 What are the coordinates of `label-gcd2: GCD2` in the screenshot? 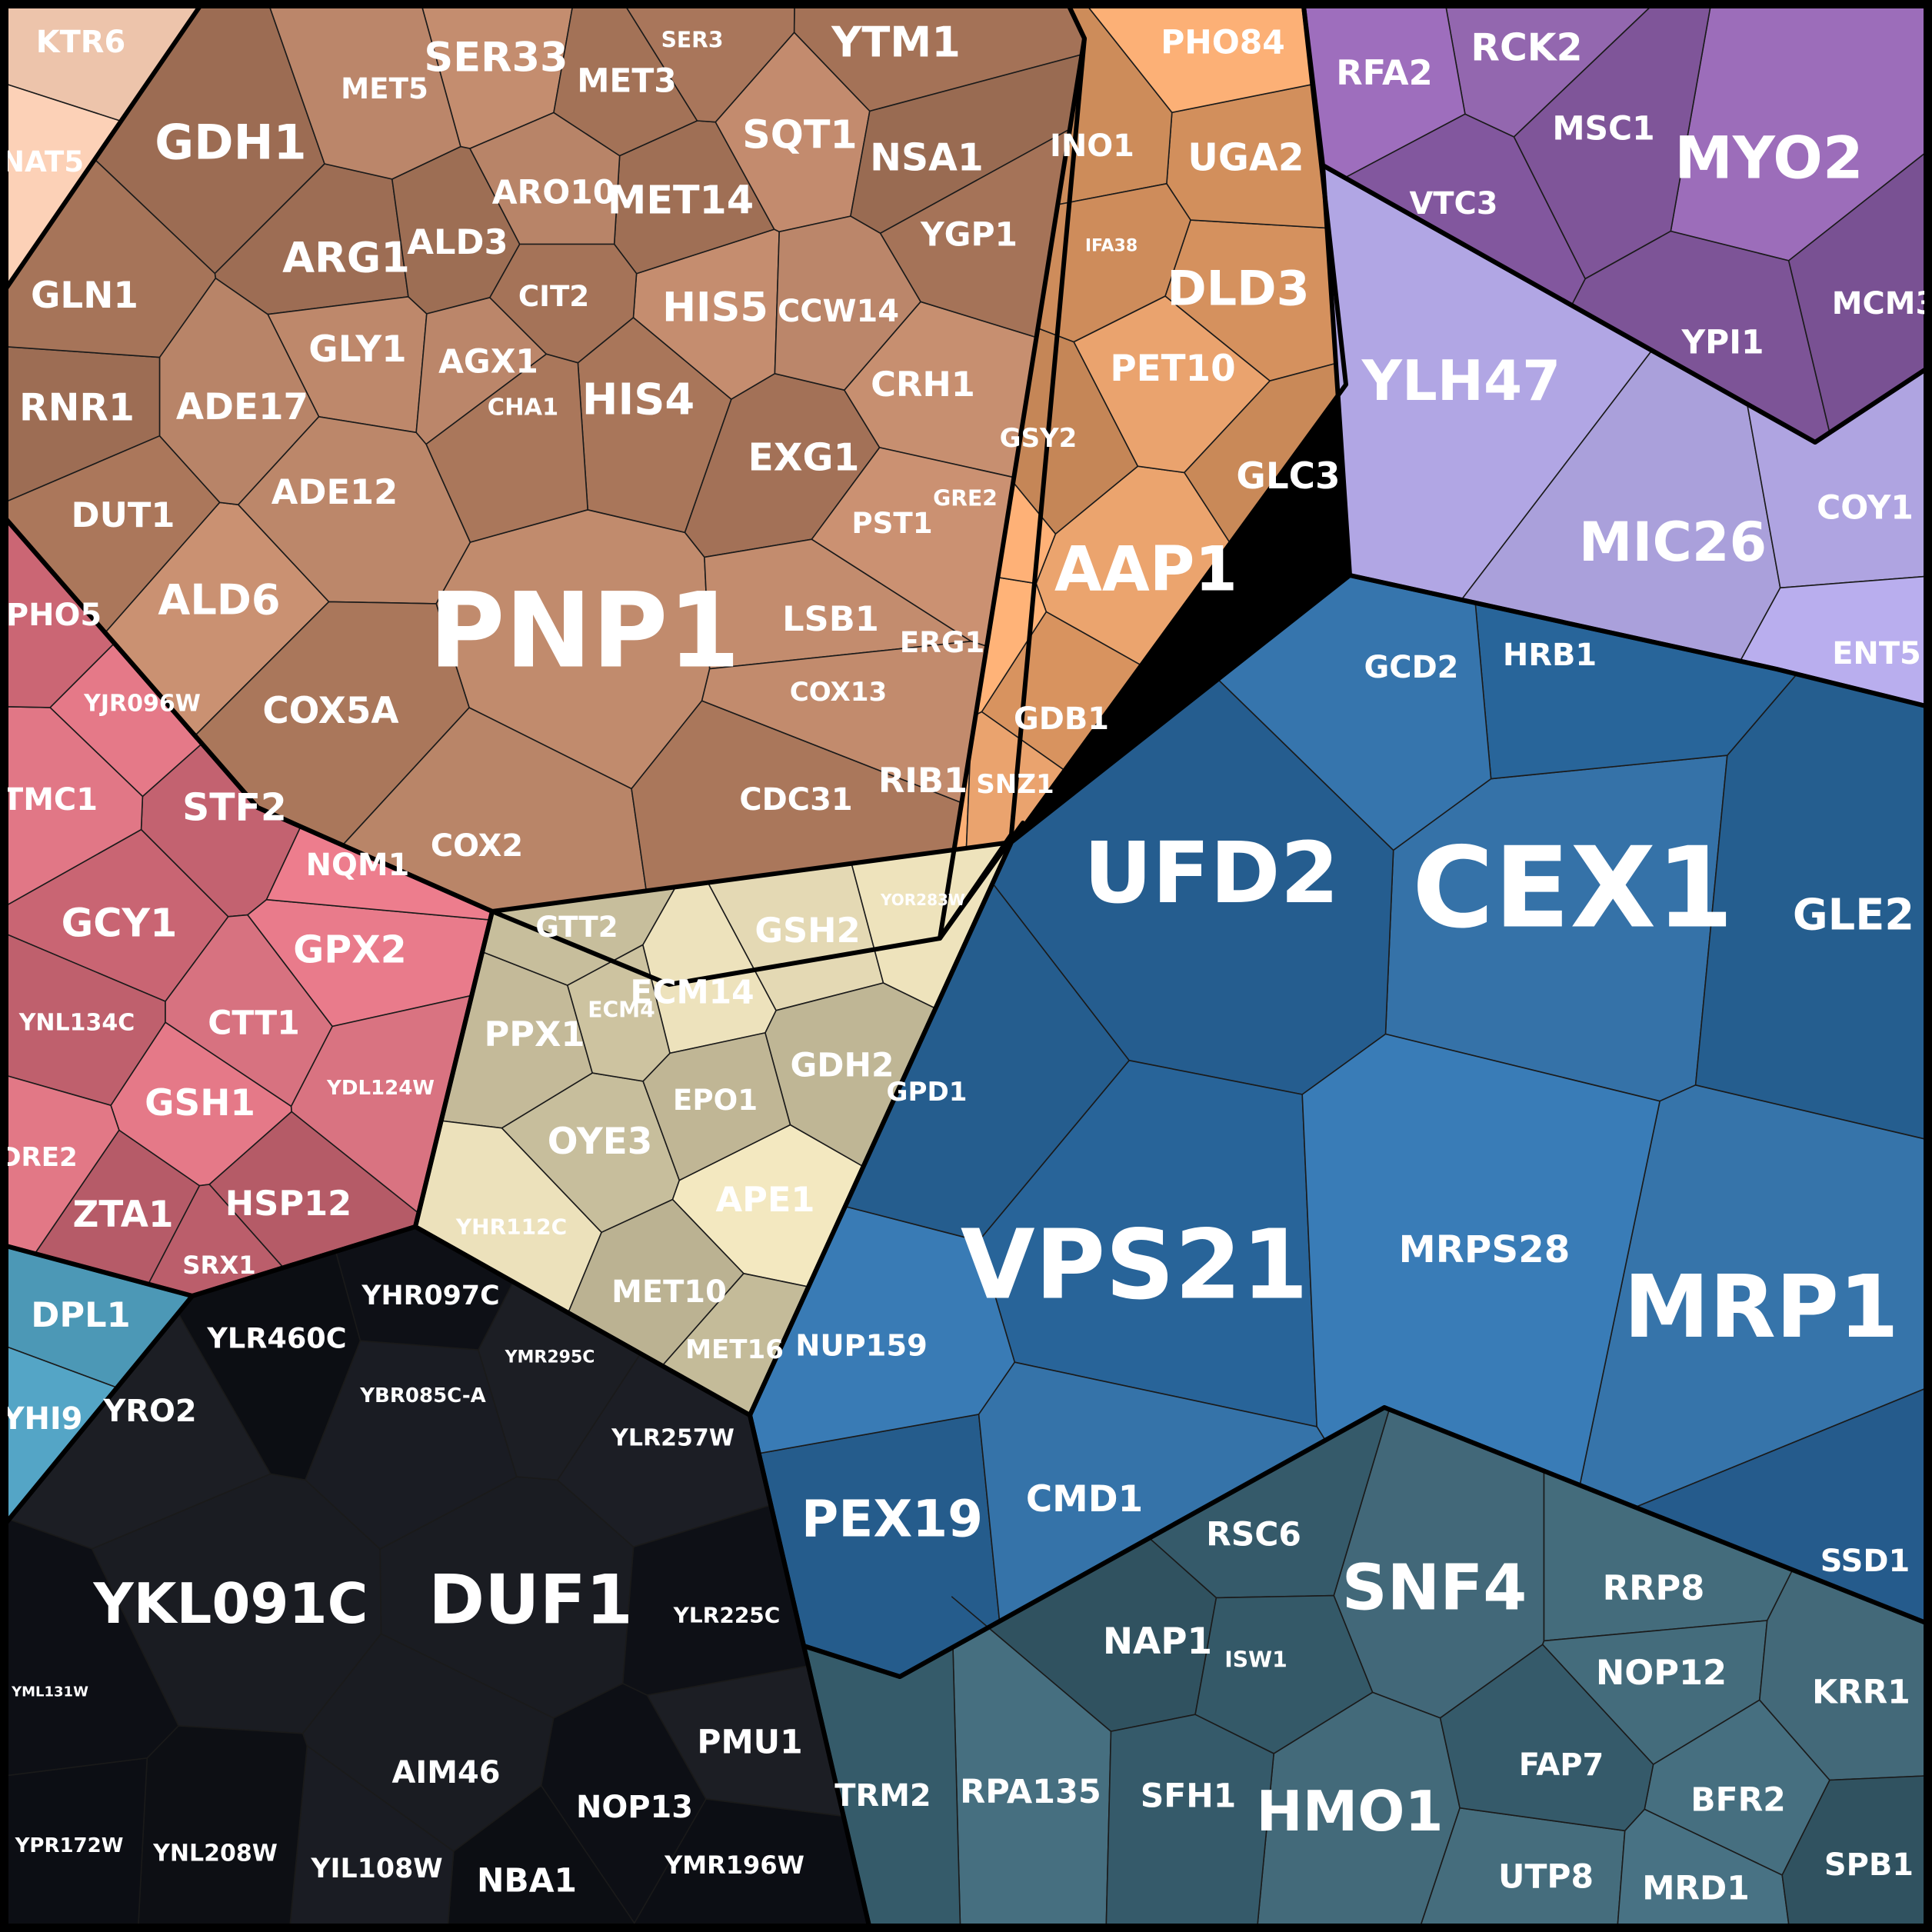 It's located at (1411, 667).